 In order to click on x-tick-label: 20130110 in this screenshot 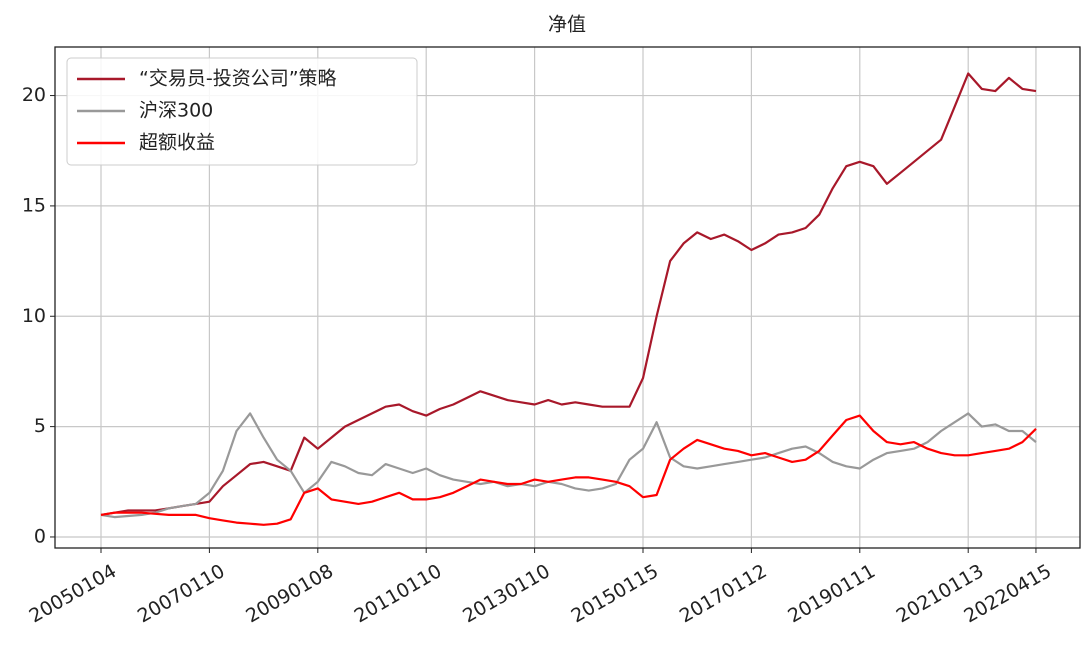, I will do `click(506, 593)`.